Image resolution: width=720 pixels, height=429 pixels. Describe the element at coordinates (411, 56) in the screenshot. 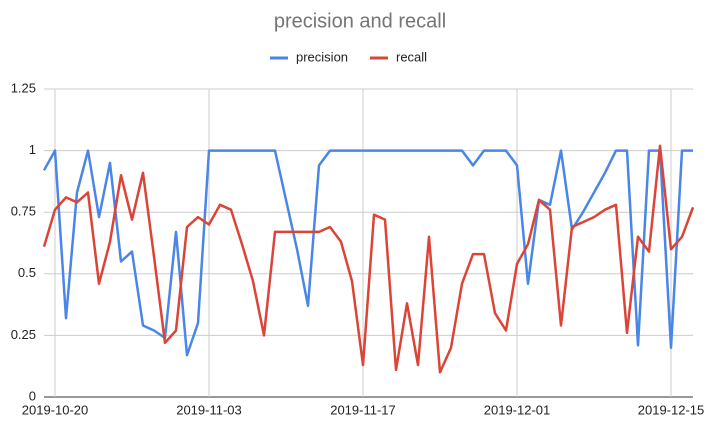

I see `legend-label: recall` at that location.